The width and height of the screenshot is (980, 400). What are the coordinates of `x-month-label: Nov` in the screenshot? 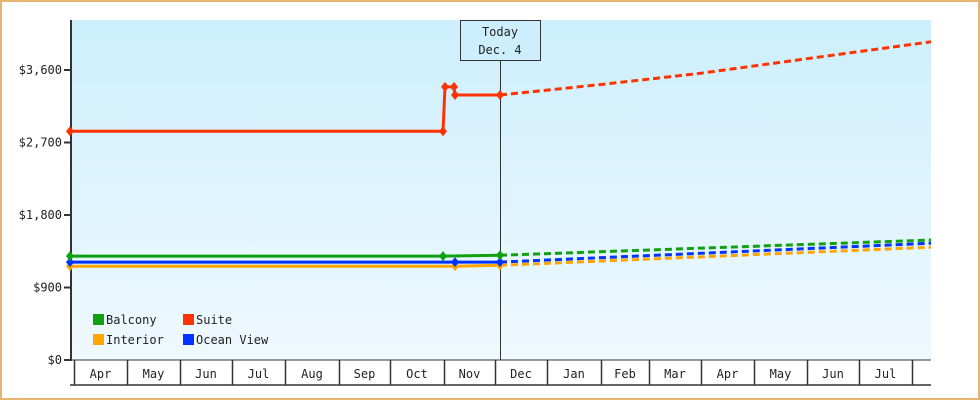 It's located at (470, 374).